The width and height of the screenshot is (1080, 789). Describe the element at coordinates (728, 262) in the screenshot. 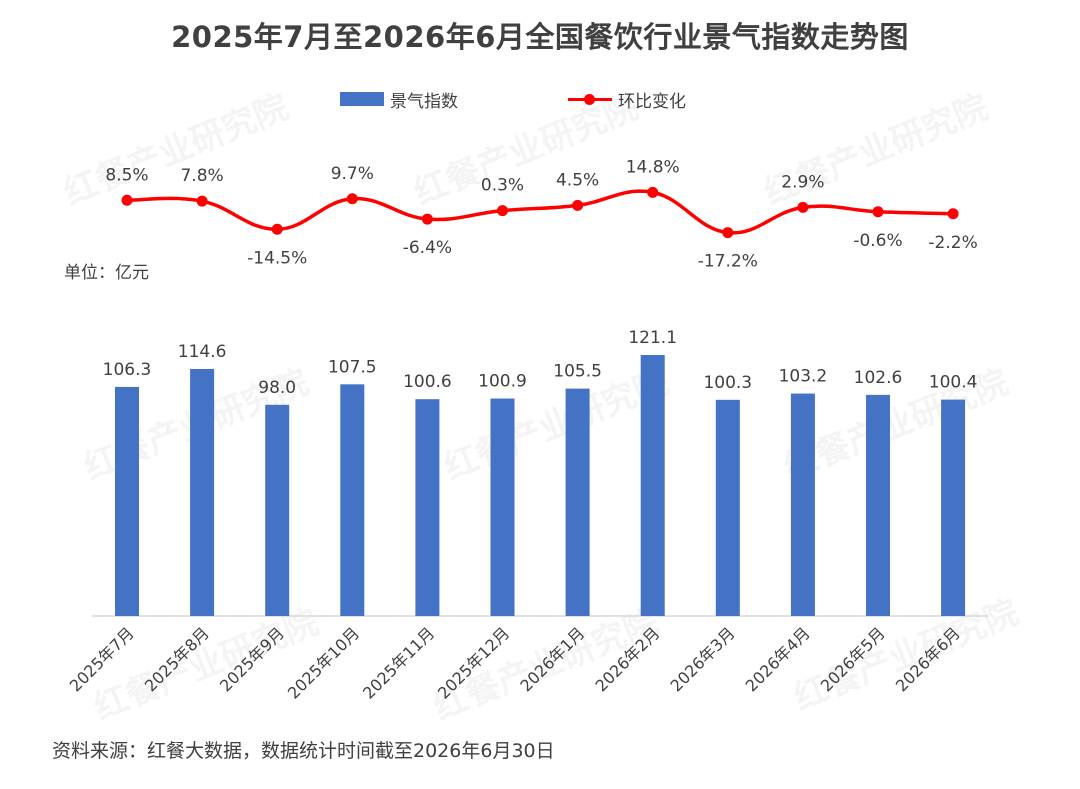

I see `line-value-label: -17.2%` at that location.